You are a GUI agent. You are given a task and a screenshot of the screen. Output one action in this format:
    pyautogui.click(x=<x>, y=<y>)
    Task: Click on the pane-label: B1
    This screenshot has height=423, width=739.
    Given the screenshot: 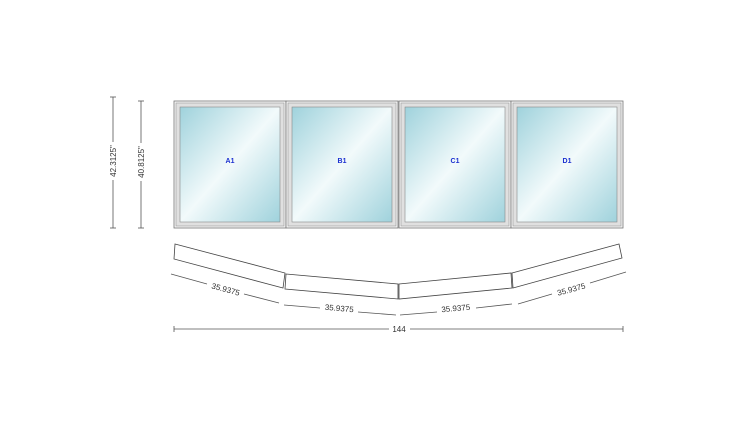 What is the action you would take?
    pyautogui.click(x=342, y=161)
    